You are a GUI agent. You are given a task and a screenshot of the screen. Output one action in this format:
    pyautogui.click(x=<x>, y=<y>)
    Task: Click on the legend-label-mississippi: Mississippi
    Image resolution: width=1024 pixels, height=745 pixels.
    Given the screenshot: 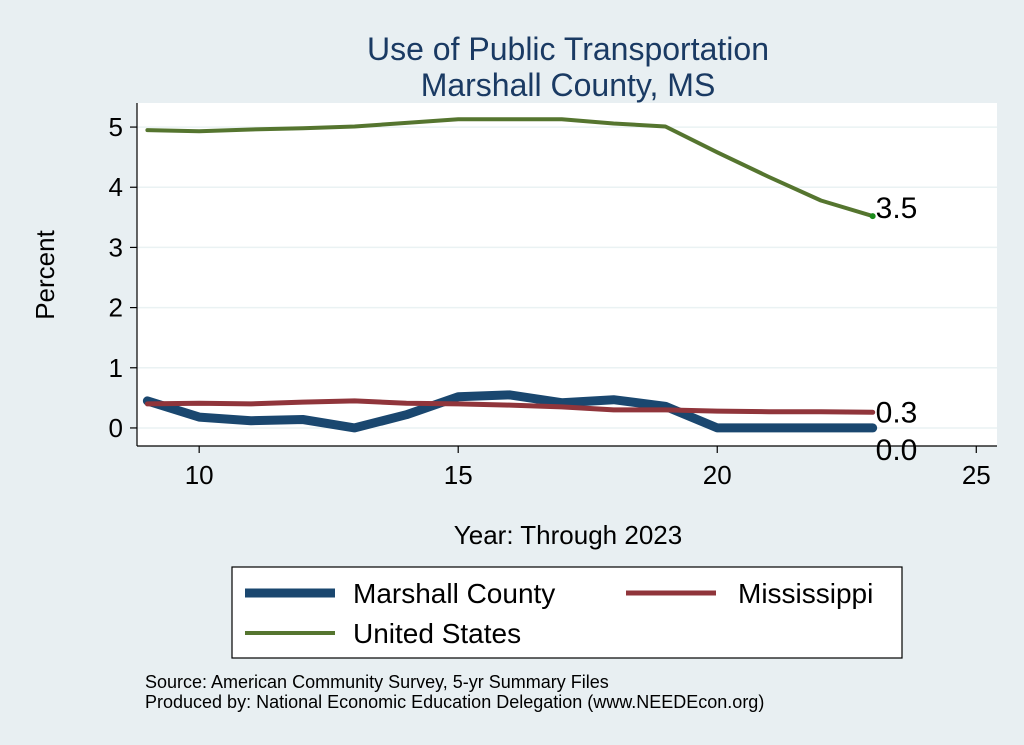 What is the action you would take?
    pyautogui.click(x=805, y=593)
    